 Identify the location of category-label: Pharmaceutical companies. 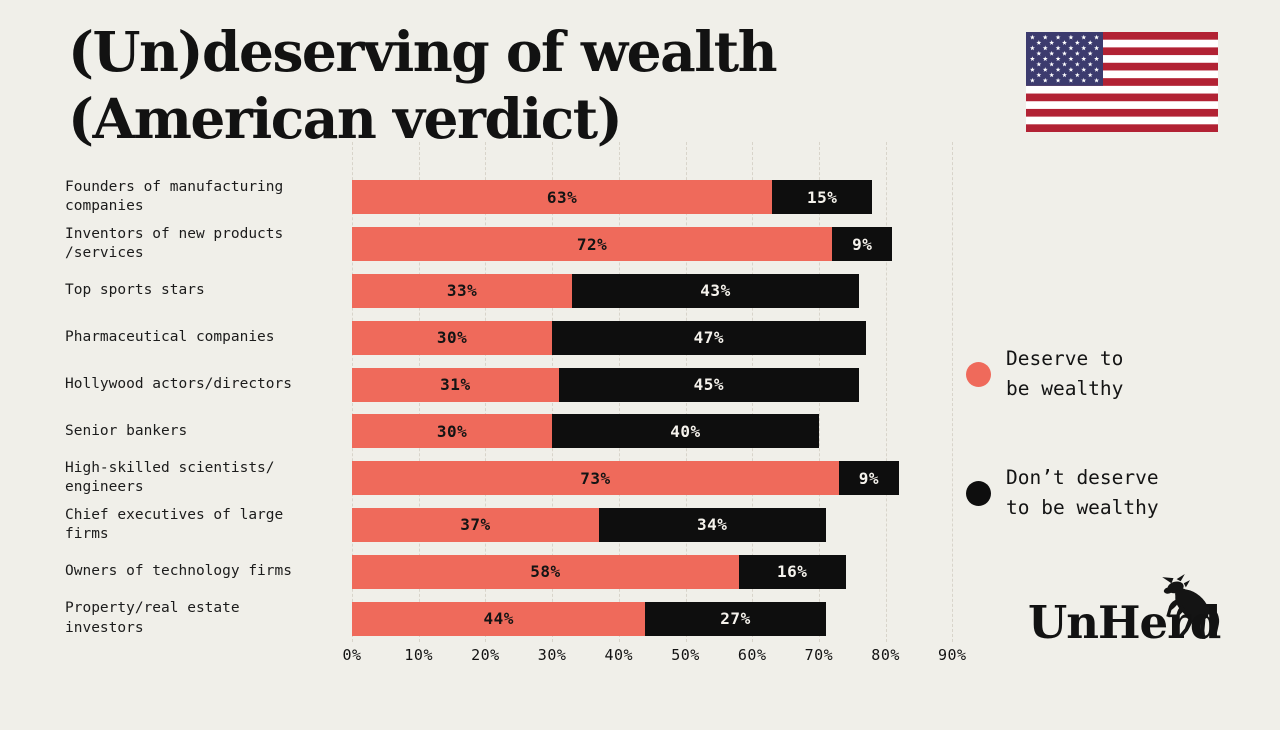
(170, 337).